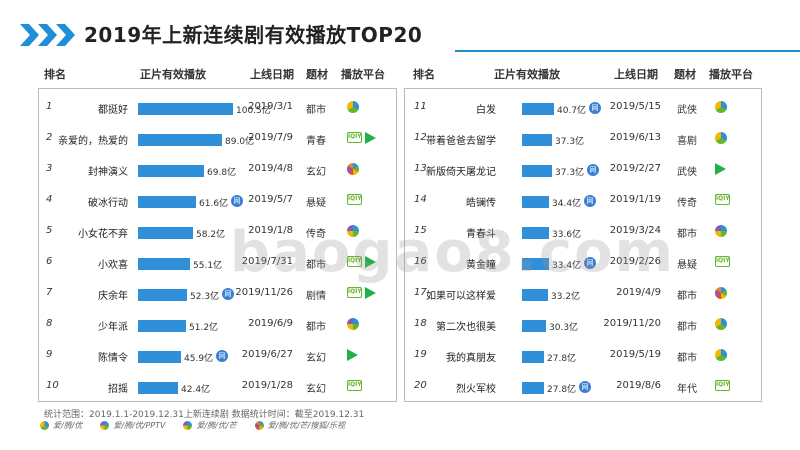 This screenshot has width=800, height=450. Describe the element at coordinates (627, 51) in the screenshot. I see `title-underline` at that location.